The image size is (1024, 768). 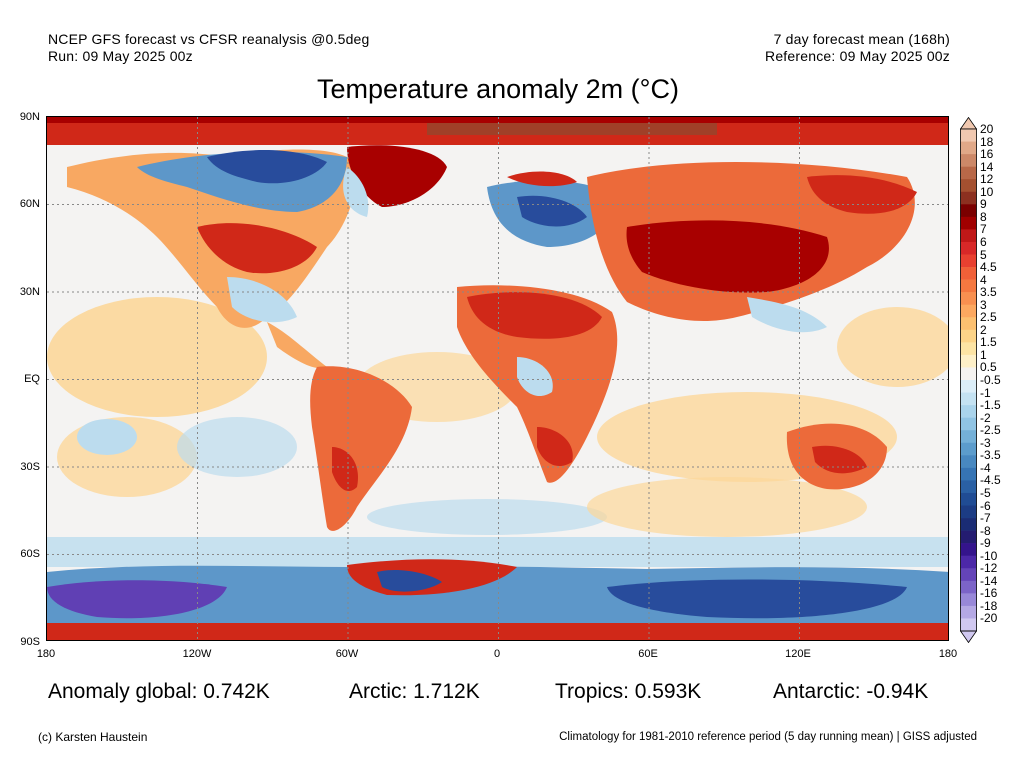 What do you see at coordinates (648, 654) in the screenshot?
I see `lon-label-60e: 60E` at bounding box center [648, 654].